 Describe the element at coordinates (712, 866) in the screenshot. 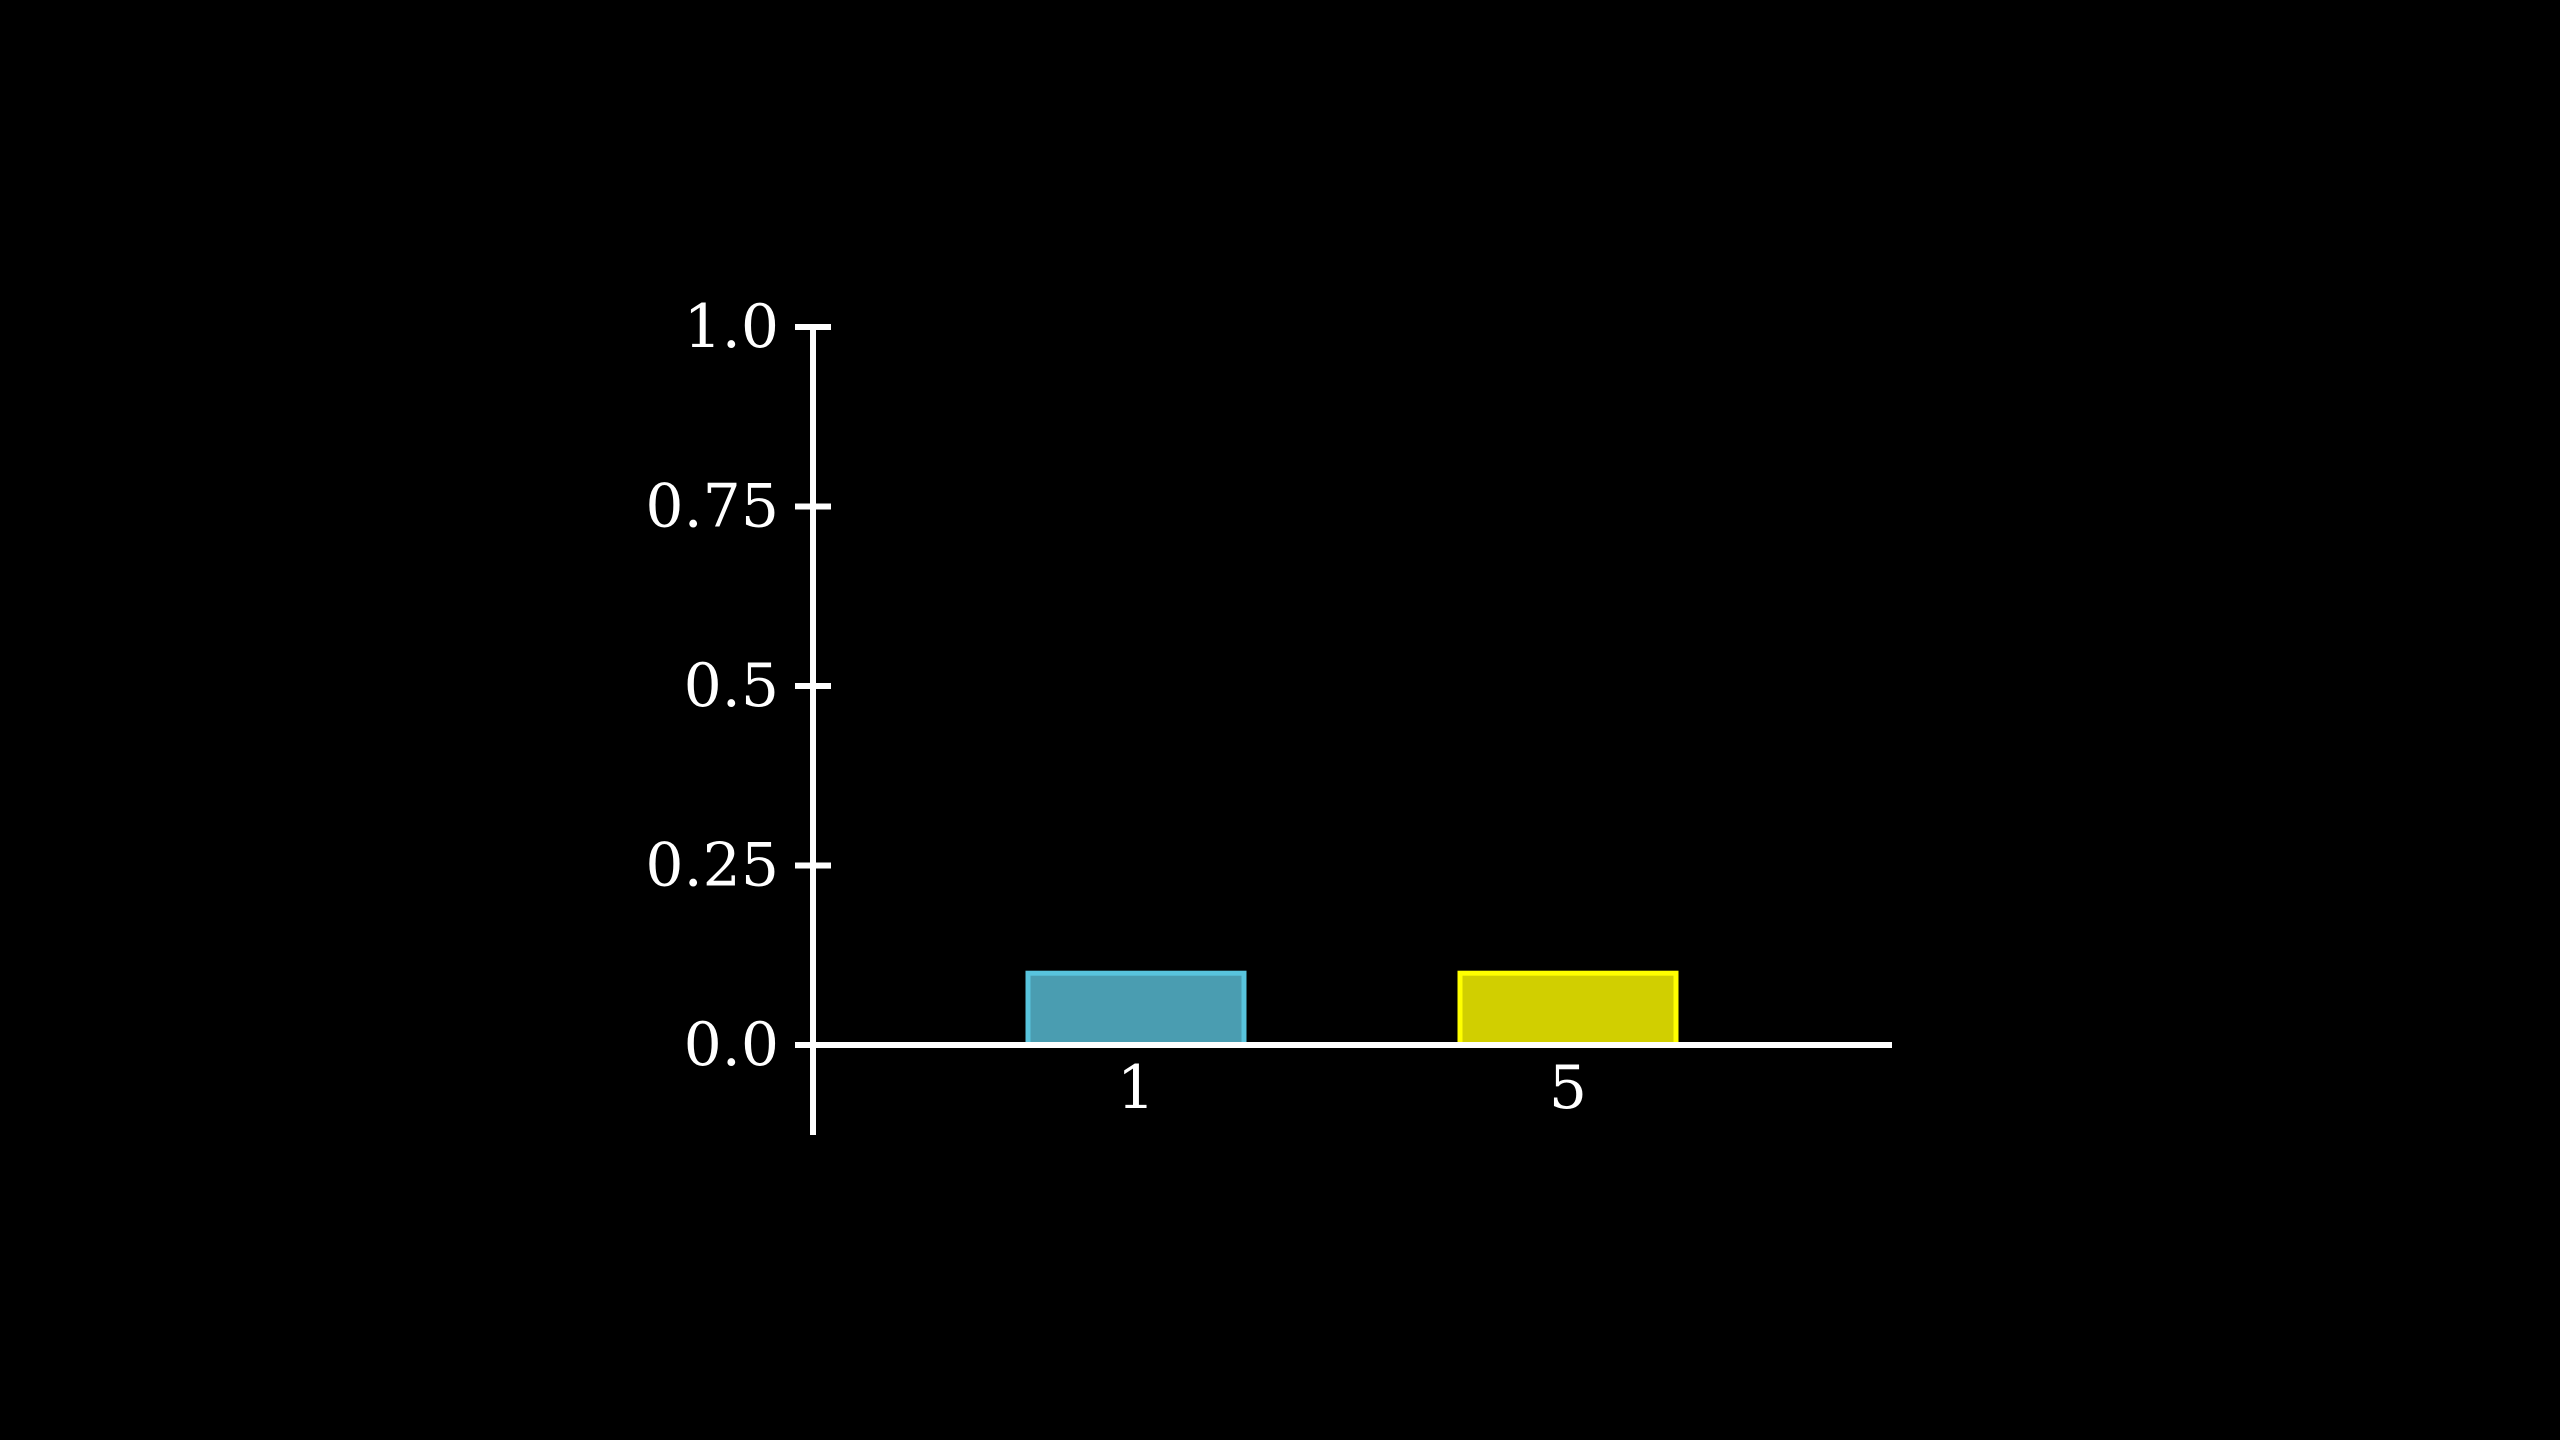

I see `y-tick-label: 0.25` at that location.